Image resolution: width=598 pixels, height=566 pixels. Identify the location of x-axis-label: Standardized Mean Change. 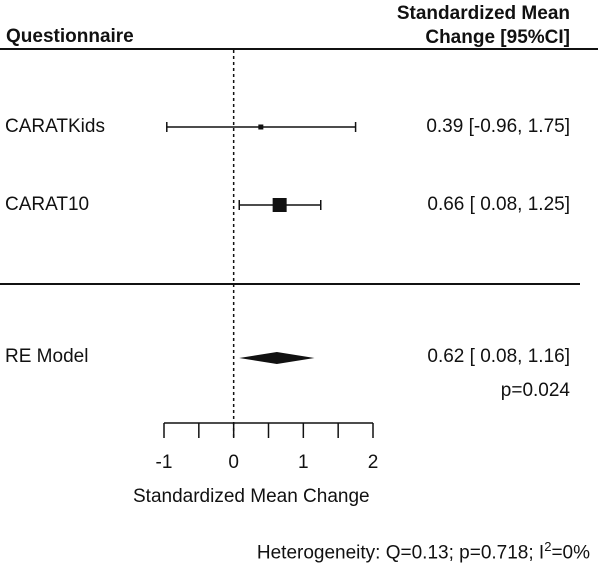
(251, 496).